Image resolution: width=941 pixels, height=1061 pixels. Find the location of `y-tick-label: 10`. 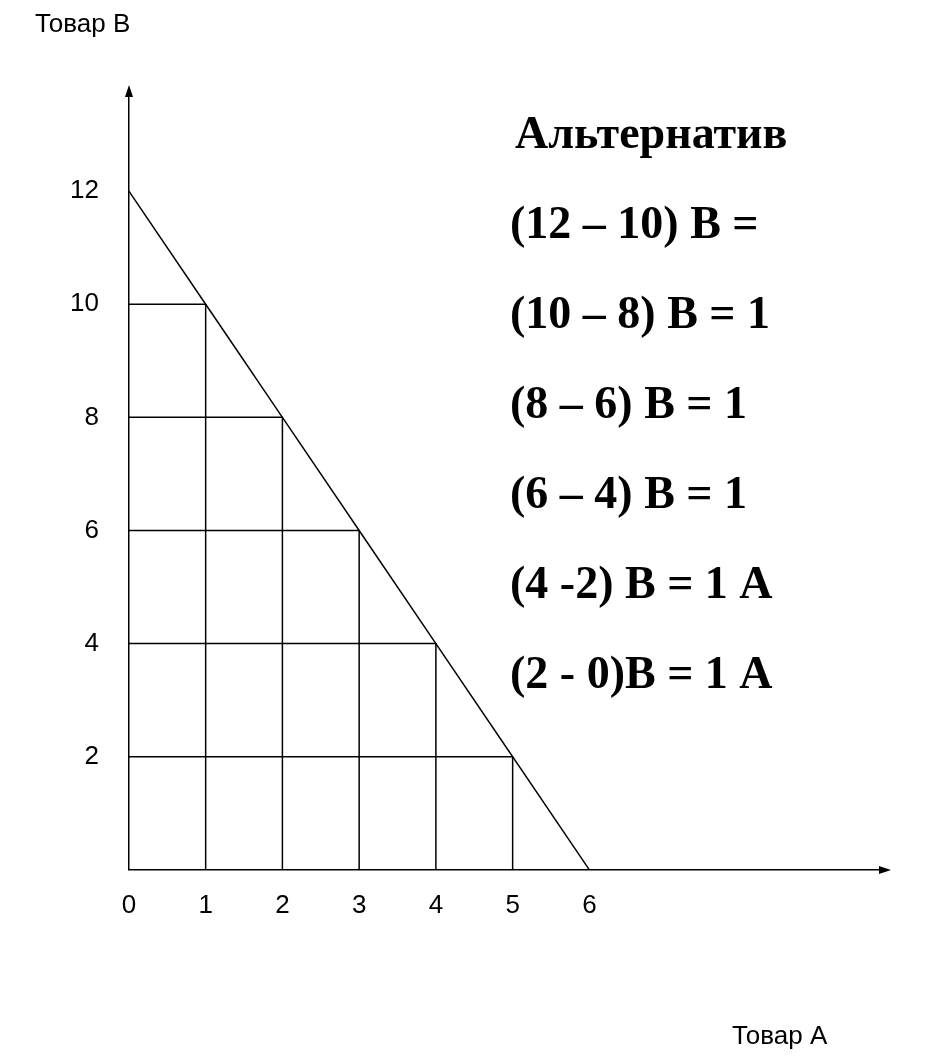

y-tick-label: 10 is located at coordinates (84, 302).